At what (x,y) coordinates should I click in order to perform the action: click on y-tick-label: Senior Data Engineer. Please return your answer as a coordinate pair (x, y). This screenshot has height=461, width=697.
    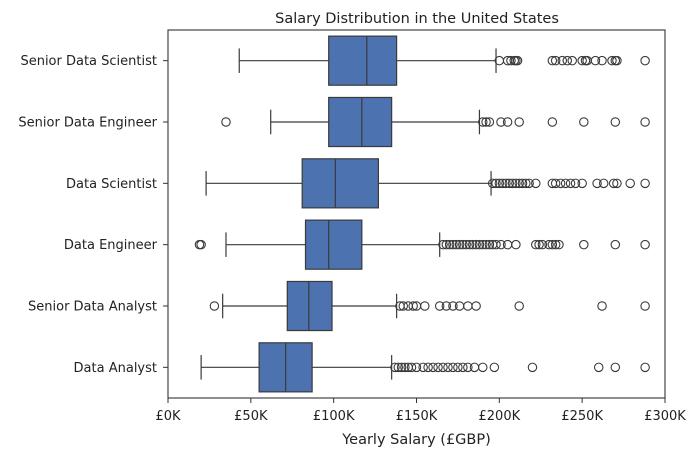
    Looking at the image, I should click on (87, 123).